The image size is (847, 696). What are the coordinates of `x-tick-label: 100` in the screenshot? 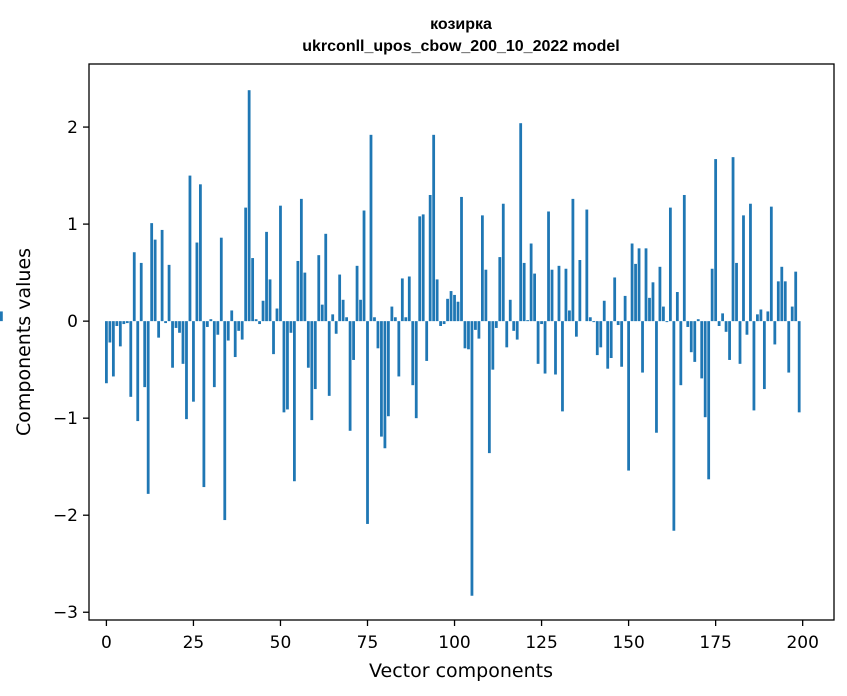 It's located at (454, 643).